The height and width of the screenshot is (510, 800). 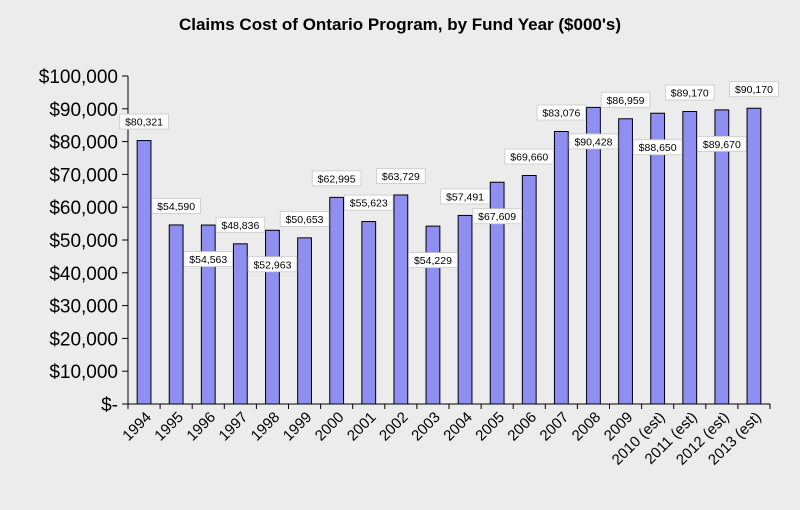 I want to click on data-label: $69,660, so click(x=529, y=156).